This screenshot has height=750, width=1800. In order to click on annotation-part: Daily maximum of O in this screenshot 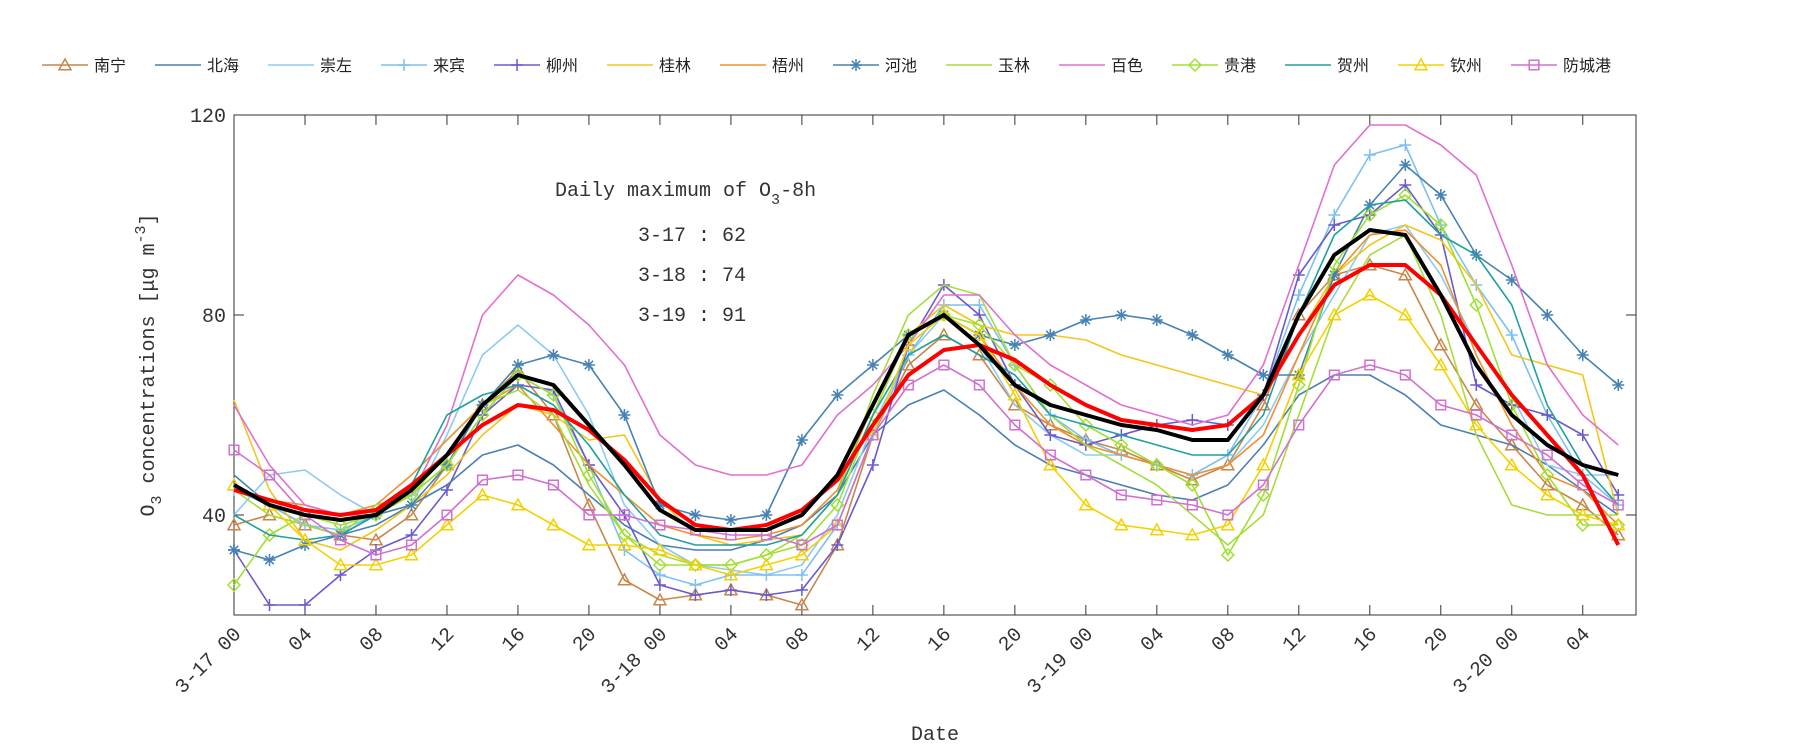, I will do `click(663, 191)`.